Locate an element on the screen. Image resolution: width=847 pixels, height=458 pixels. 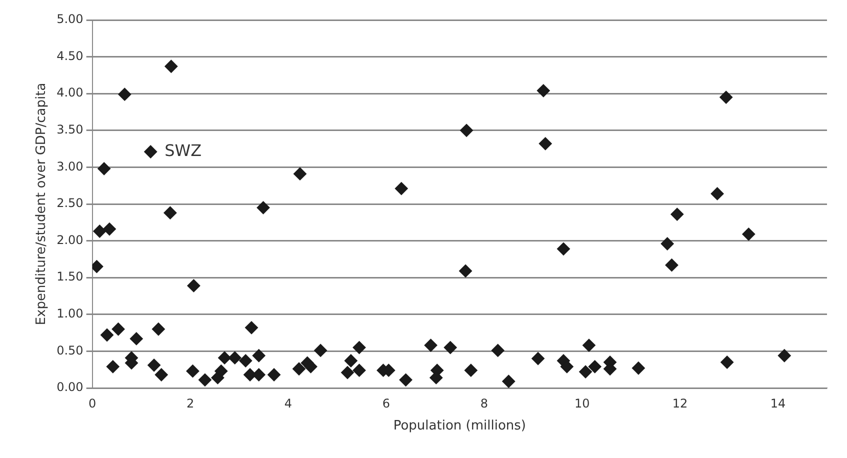
y-tick-label: 3.00 is located at coordinates (70, 166).